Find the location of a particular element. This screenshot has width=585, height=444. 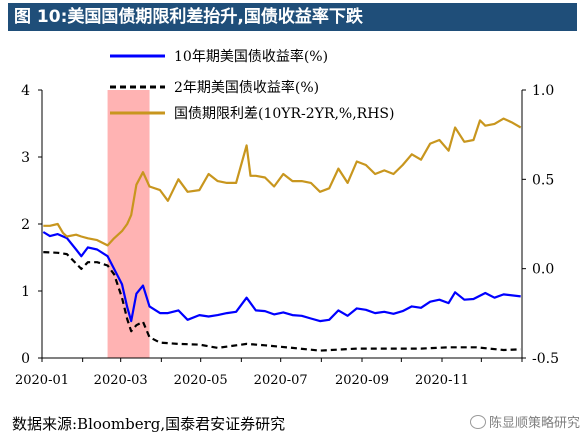

legend-label-3: 国债期限利差(10YR-2YR,%,RHS) is located at coordinates (284, 114).